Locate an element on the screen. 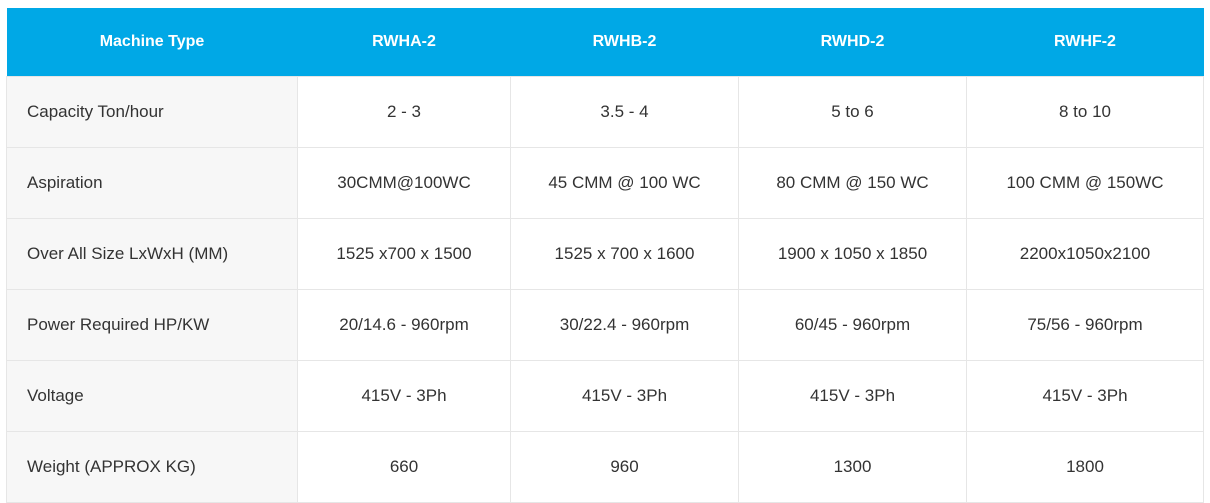 This screenshot has width=1210, height=503. table-cell: 75/56 - 960rpm is located at coordinates (1085, 325).